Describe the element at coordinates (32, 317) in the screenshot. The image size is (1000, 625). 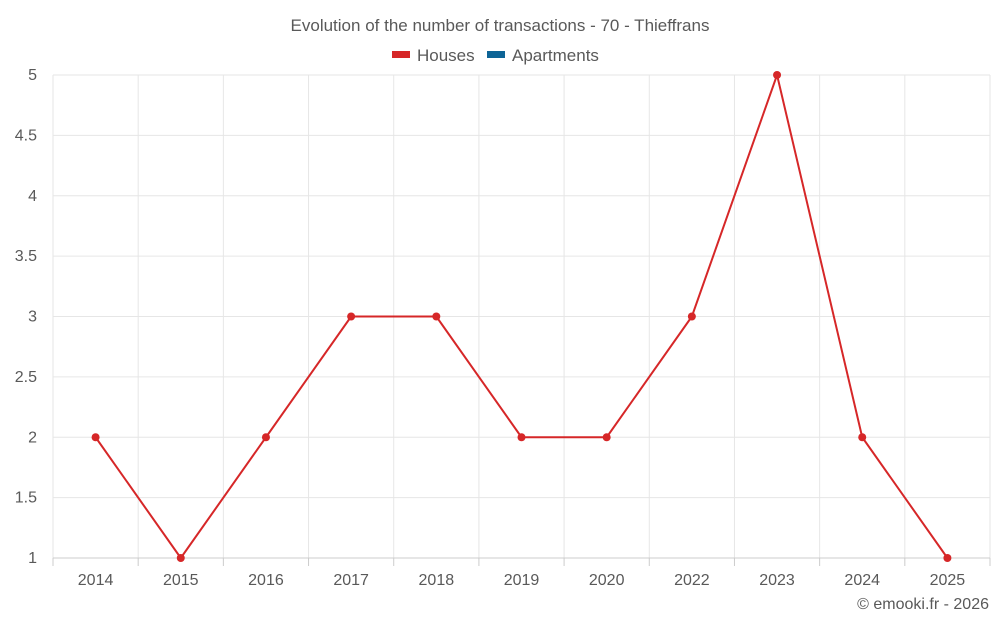
I see `y-tick-label: 3` at that location.